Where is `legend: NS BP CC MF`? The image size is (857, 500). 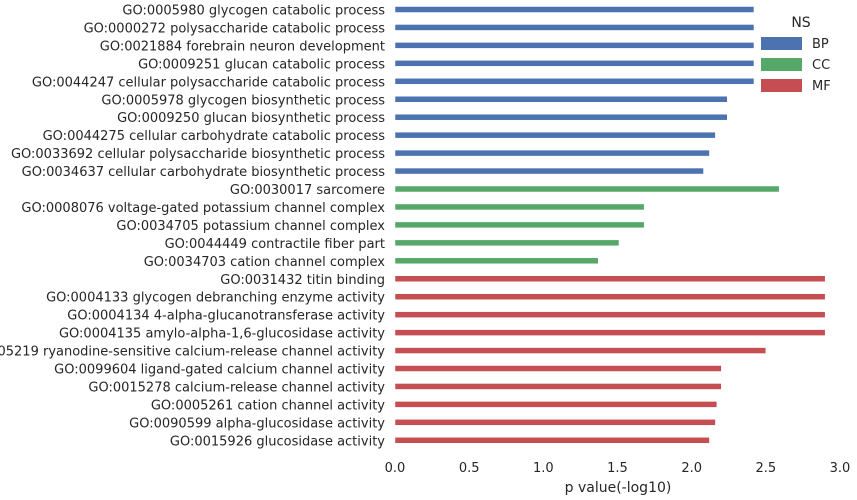 legend: NS BP CC MF is located at coordinates (796, 54).